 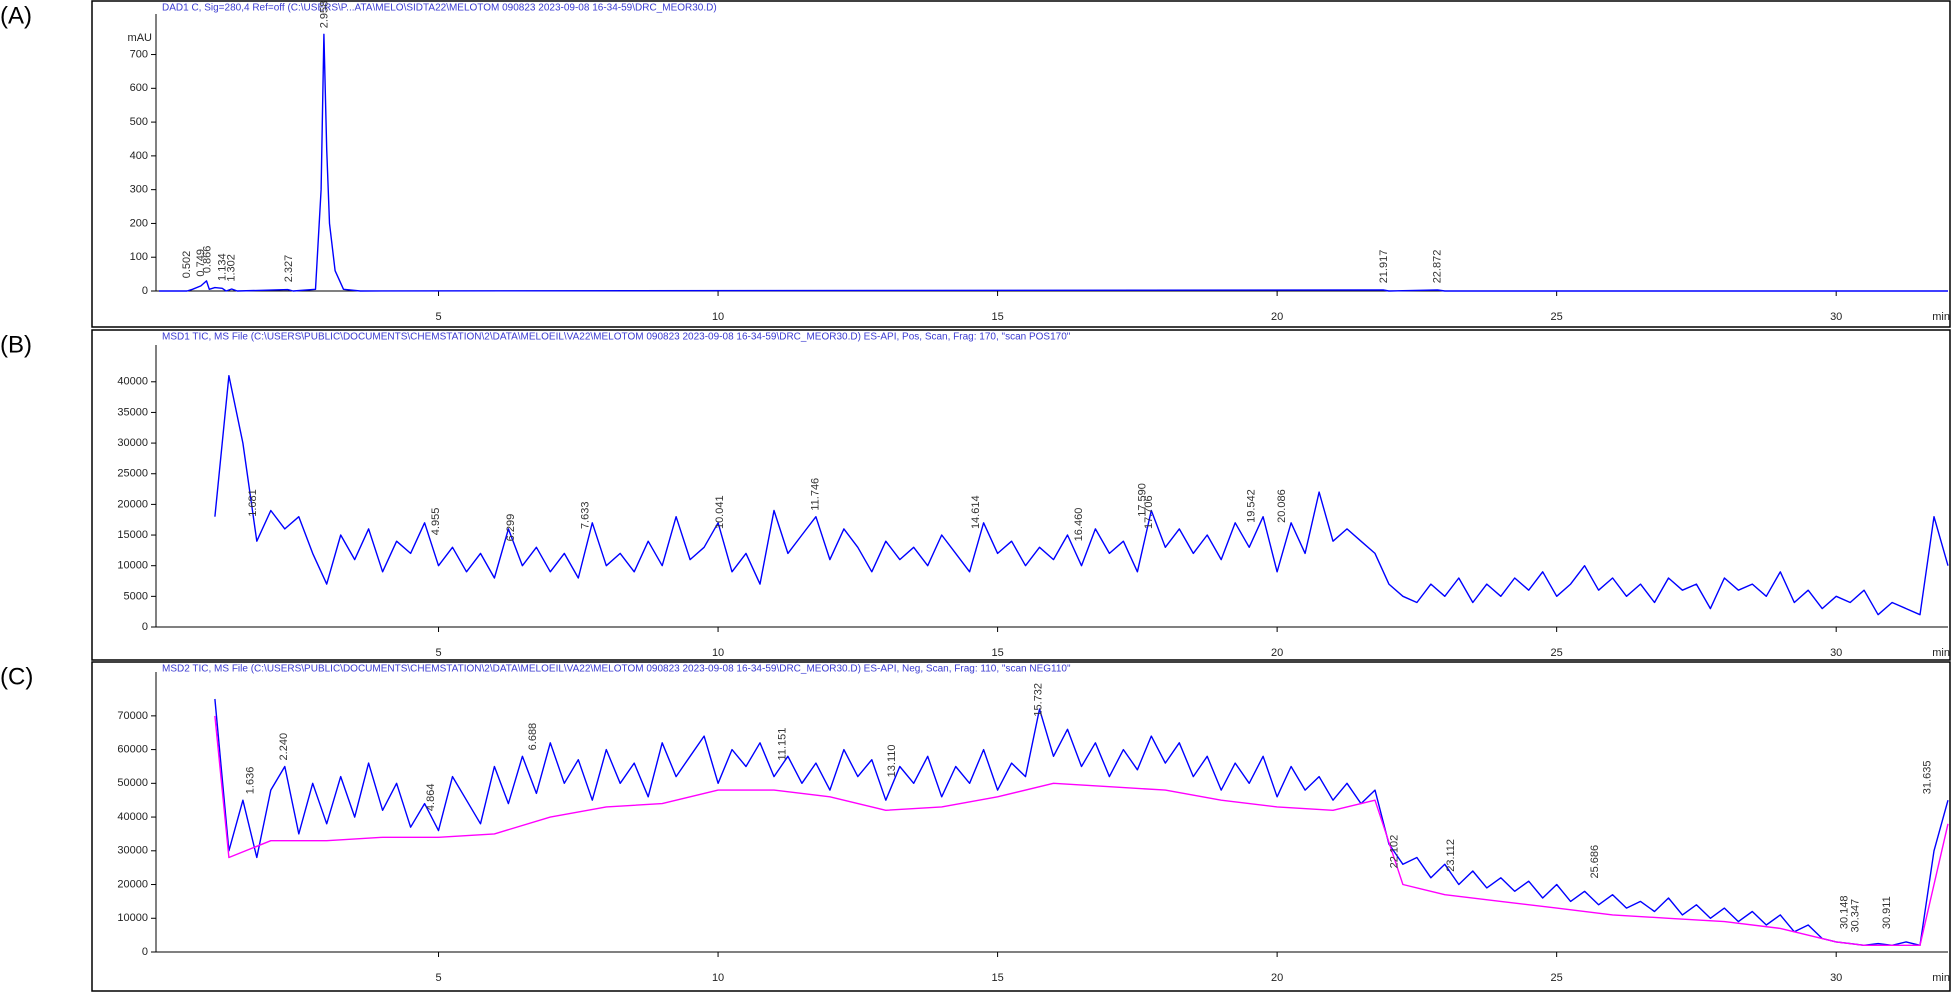 I want to click on peak-label: 1.636, so click(x=250, y=781).